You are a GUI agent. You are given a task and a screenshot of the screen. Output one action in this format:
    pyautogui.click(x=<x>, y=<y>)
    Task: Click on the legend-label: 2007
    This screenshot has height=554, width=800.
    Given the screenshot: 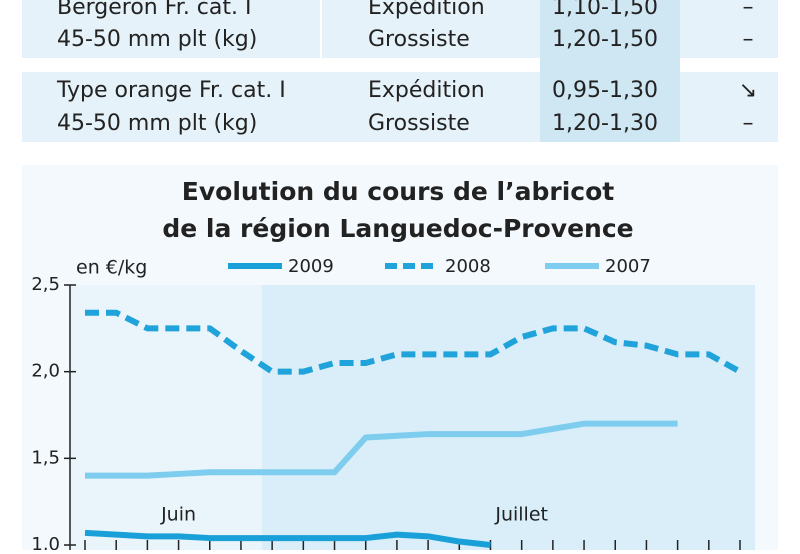 What is the action you would take?
    pyautogui.click(x=628, y=266)
    